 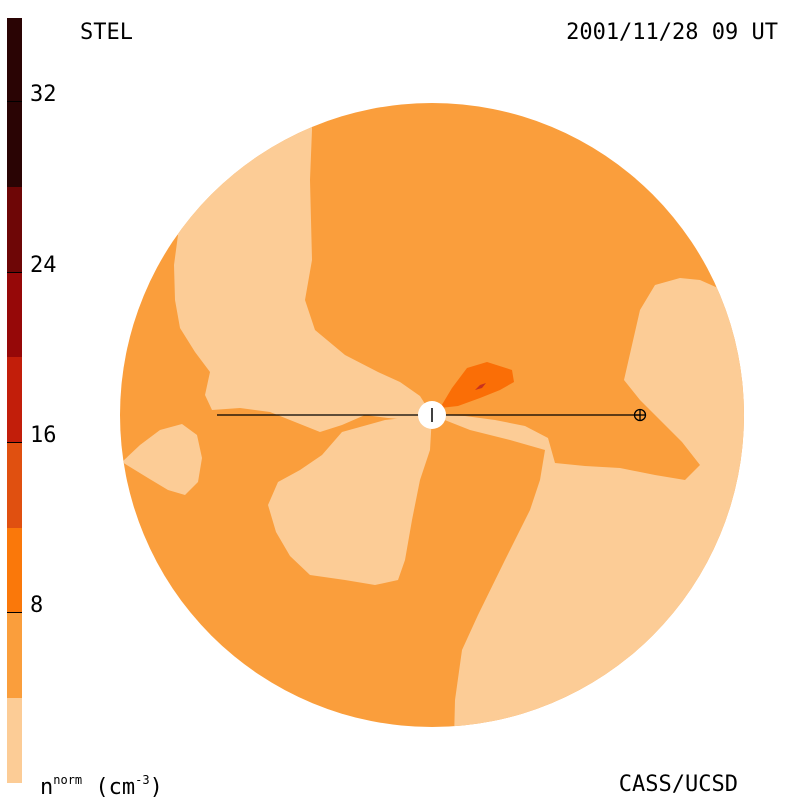 I want to click on colorbar-tick-label: 8, so click(x=37, y=605).